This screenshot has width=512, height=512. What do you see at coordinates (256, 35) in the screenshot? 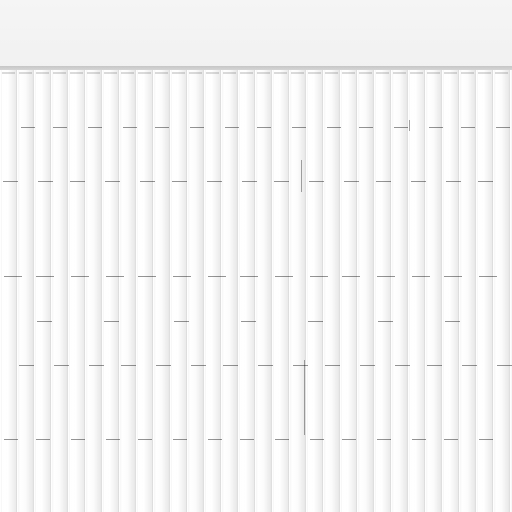
I see `top-band` at bounding box center [256, 35].